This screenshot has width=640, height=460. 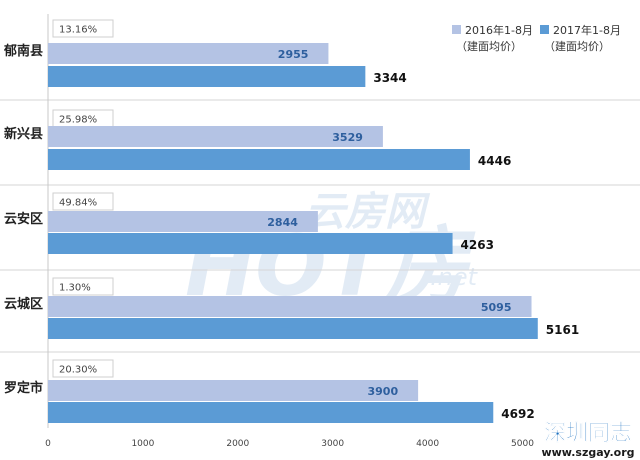 What do you see at coordinates (496, 307) in the screenshot?
I see `bar-value-label-2016: 5095` at bounding box center [496, 307].